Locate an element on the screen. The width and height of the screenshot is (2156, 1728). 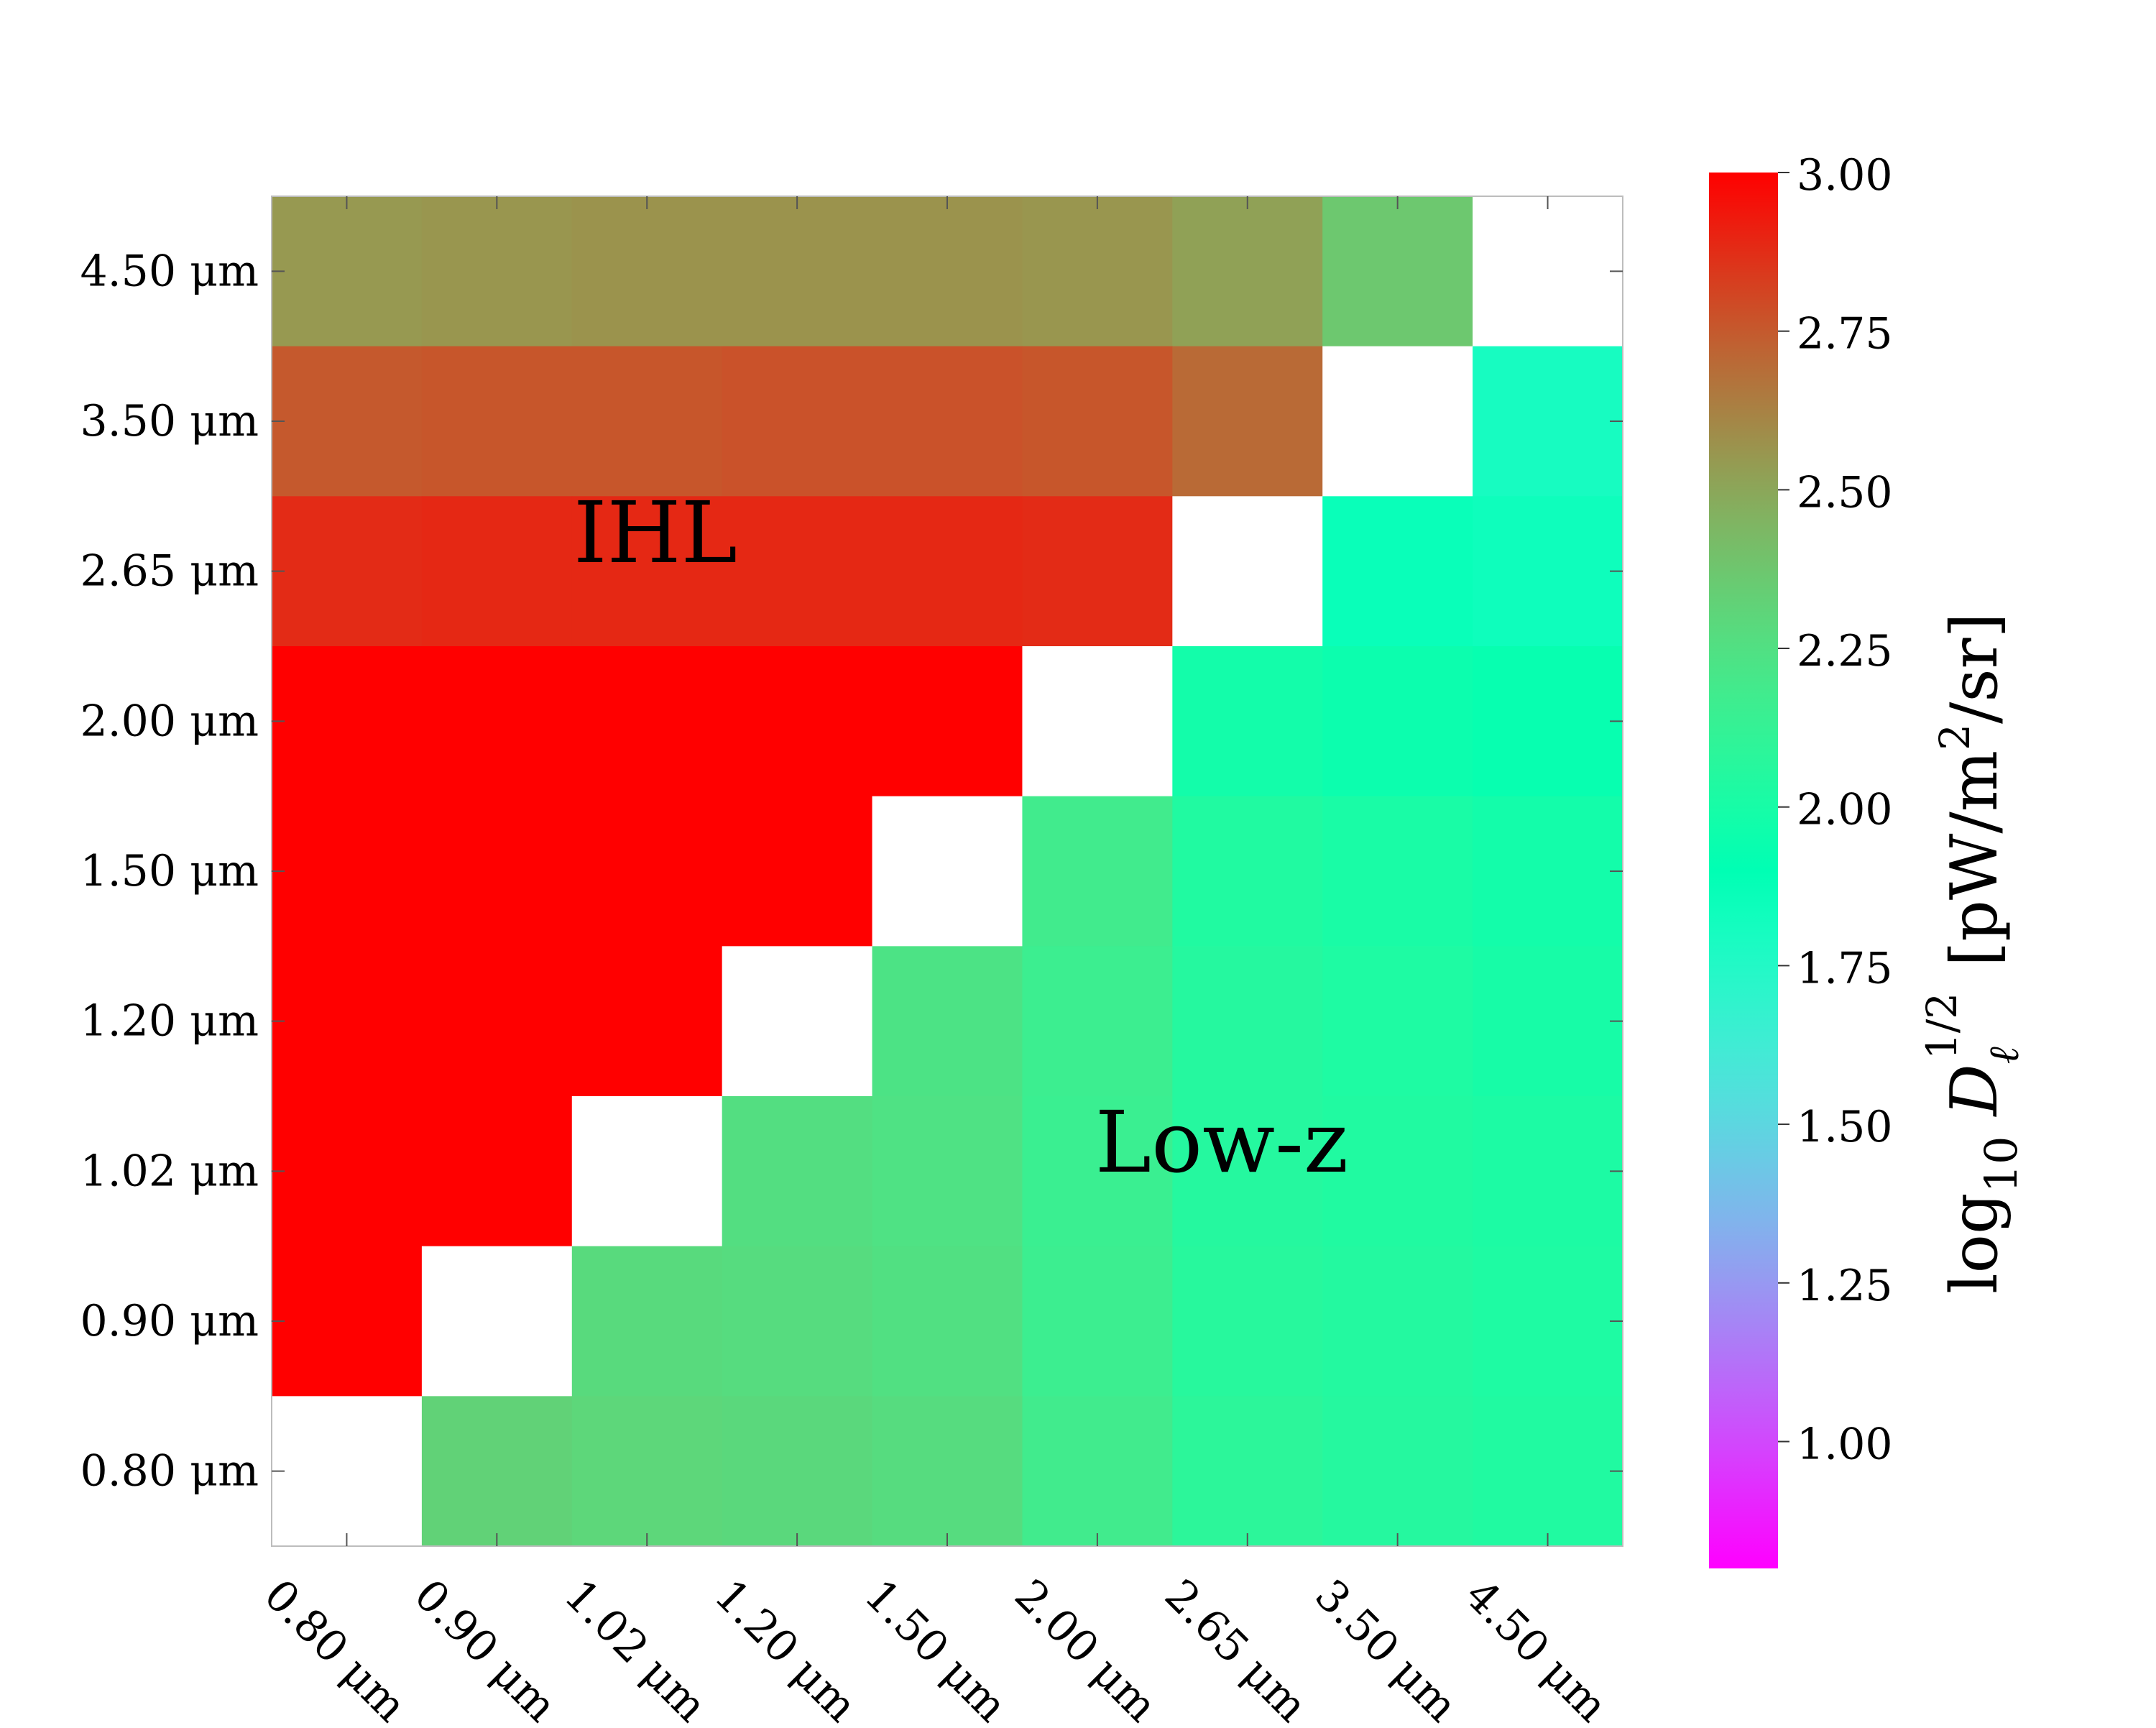
colorbar-tick-label: 1.25 is located at coordinates (1845, 1286).